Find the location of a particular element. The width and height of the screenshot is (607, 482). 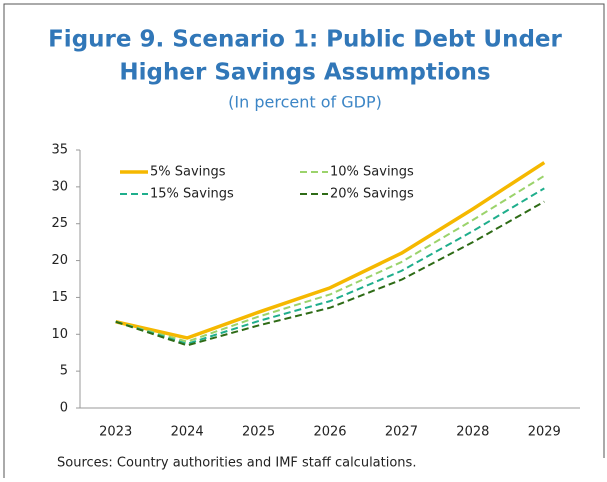

y-tick-label: 30 is located at coordinates (59, 186).